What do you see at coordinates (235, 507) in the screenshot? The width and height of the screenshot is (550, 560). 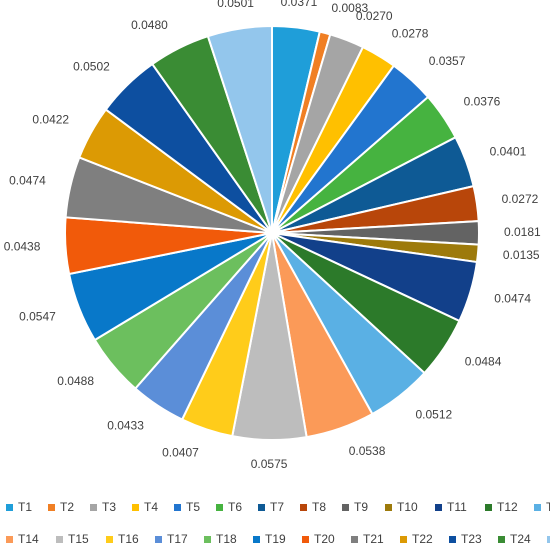 I see `legend-label-t6: T6` at bounding box center [235, 507].